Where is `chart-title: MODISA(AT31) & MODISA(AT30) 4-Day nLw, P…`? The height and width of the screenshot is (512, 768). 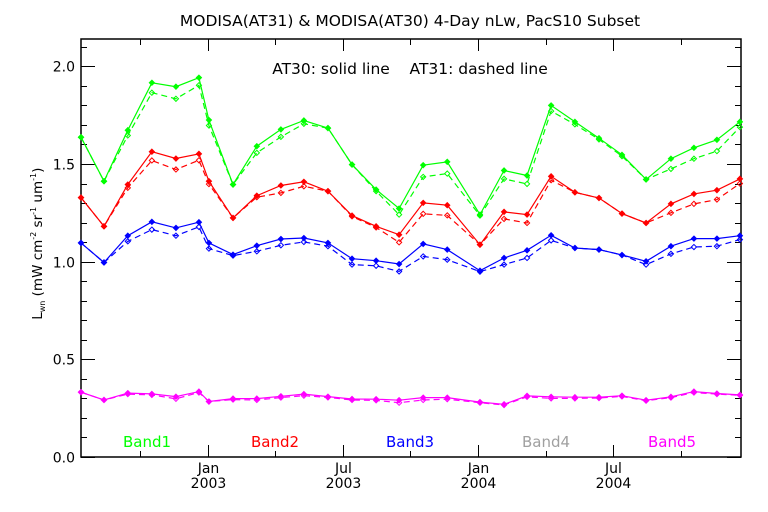
chart-title: MODISA(AT31) & MODISA(AT30) 4-Day nLw, P… is located at coordinates (410, 21).